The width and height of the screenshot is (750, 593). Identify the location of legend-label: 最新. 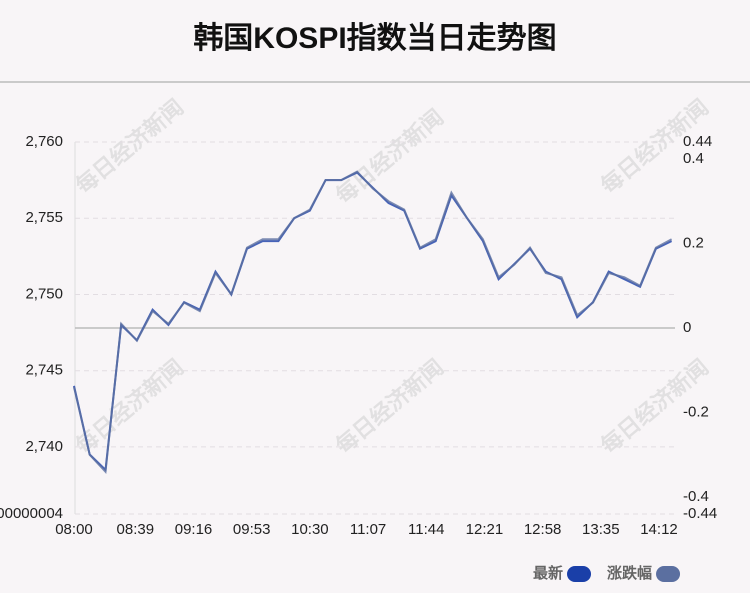
(548, 573).